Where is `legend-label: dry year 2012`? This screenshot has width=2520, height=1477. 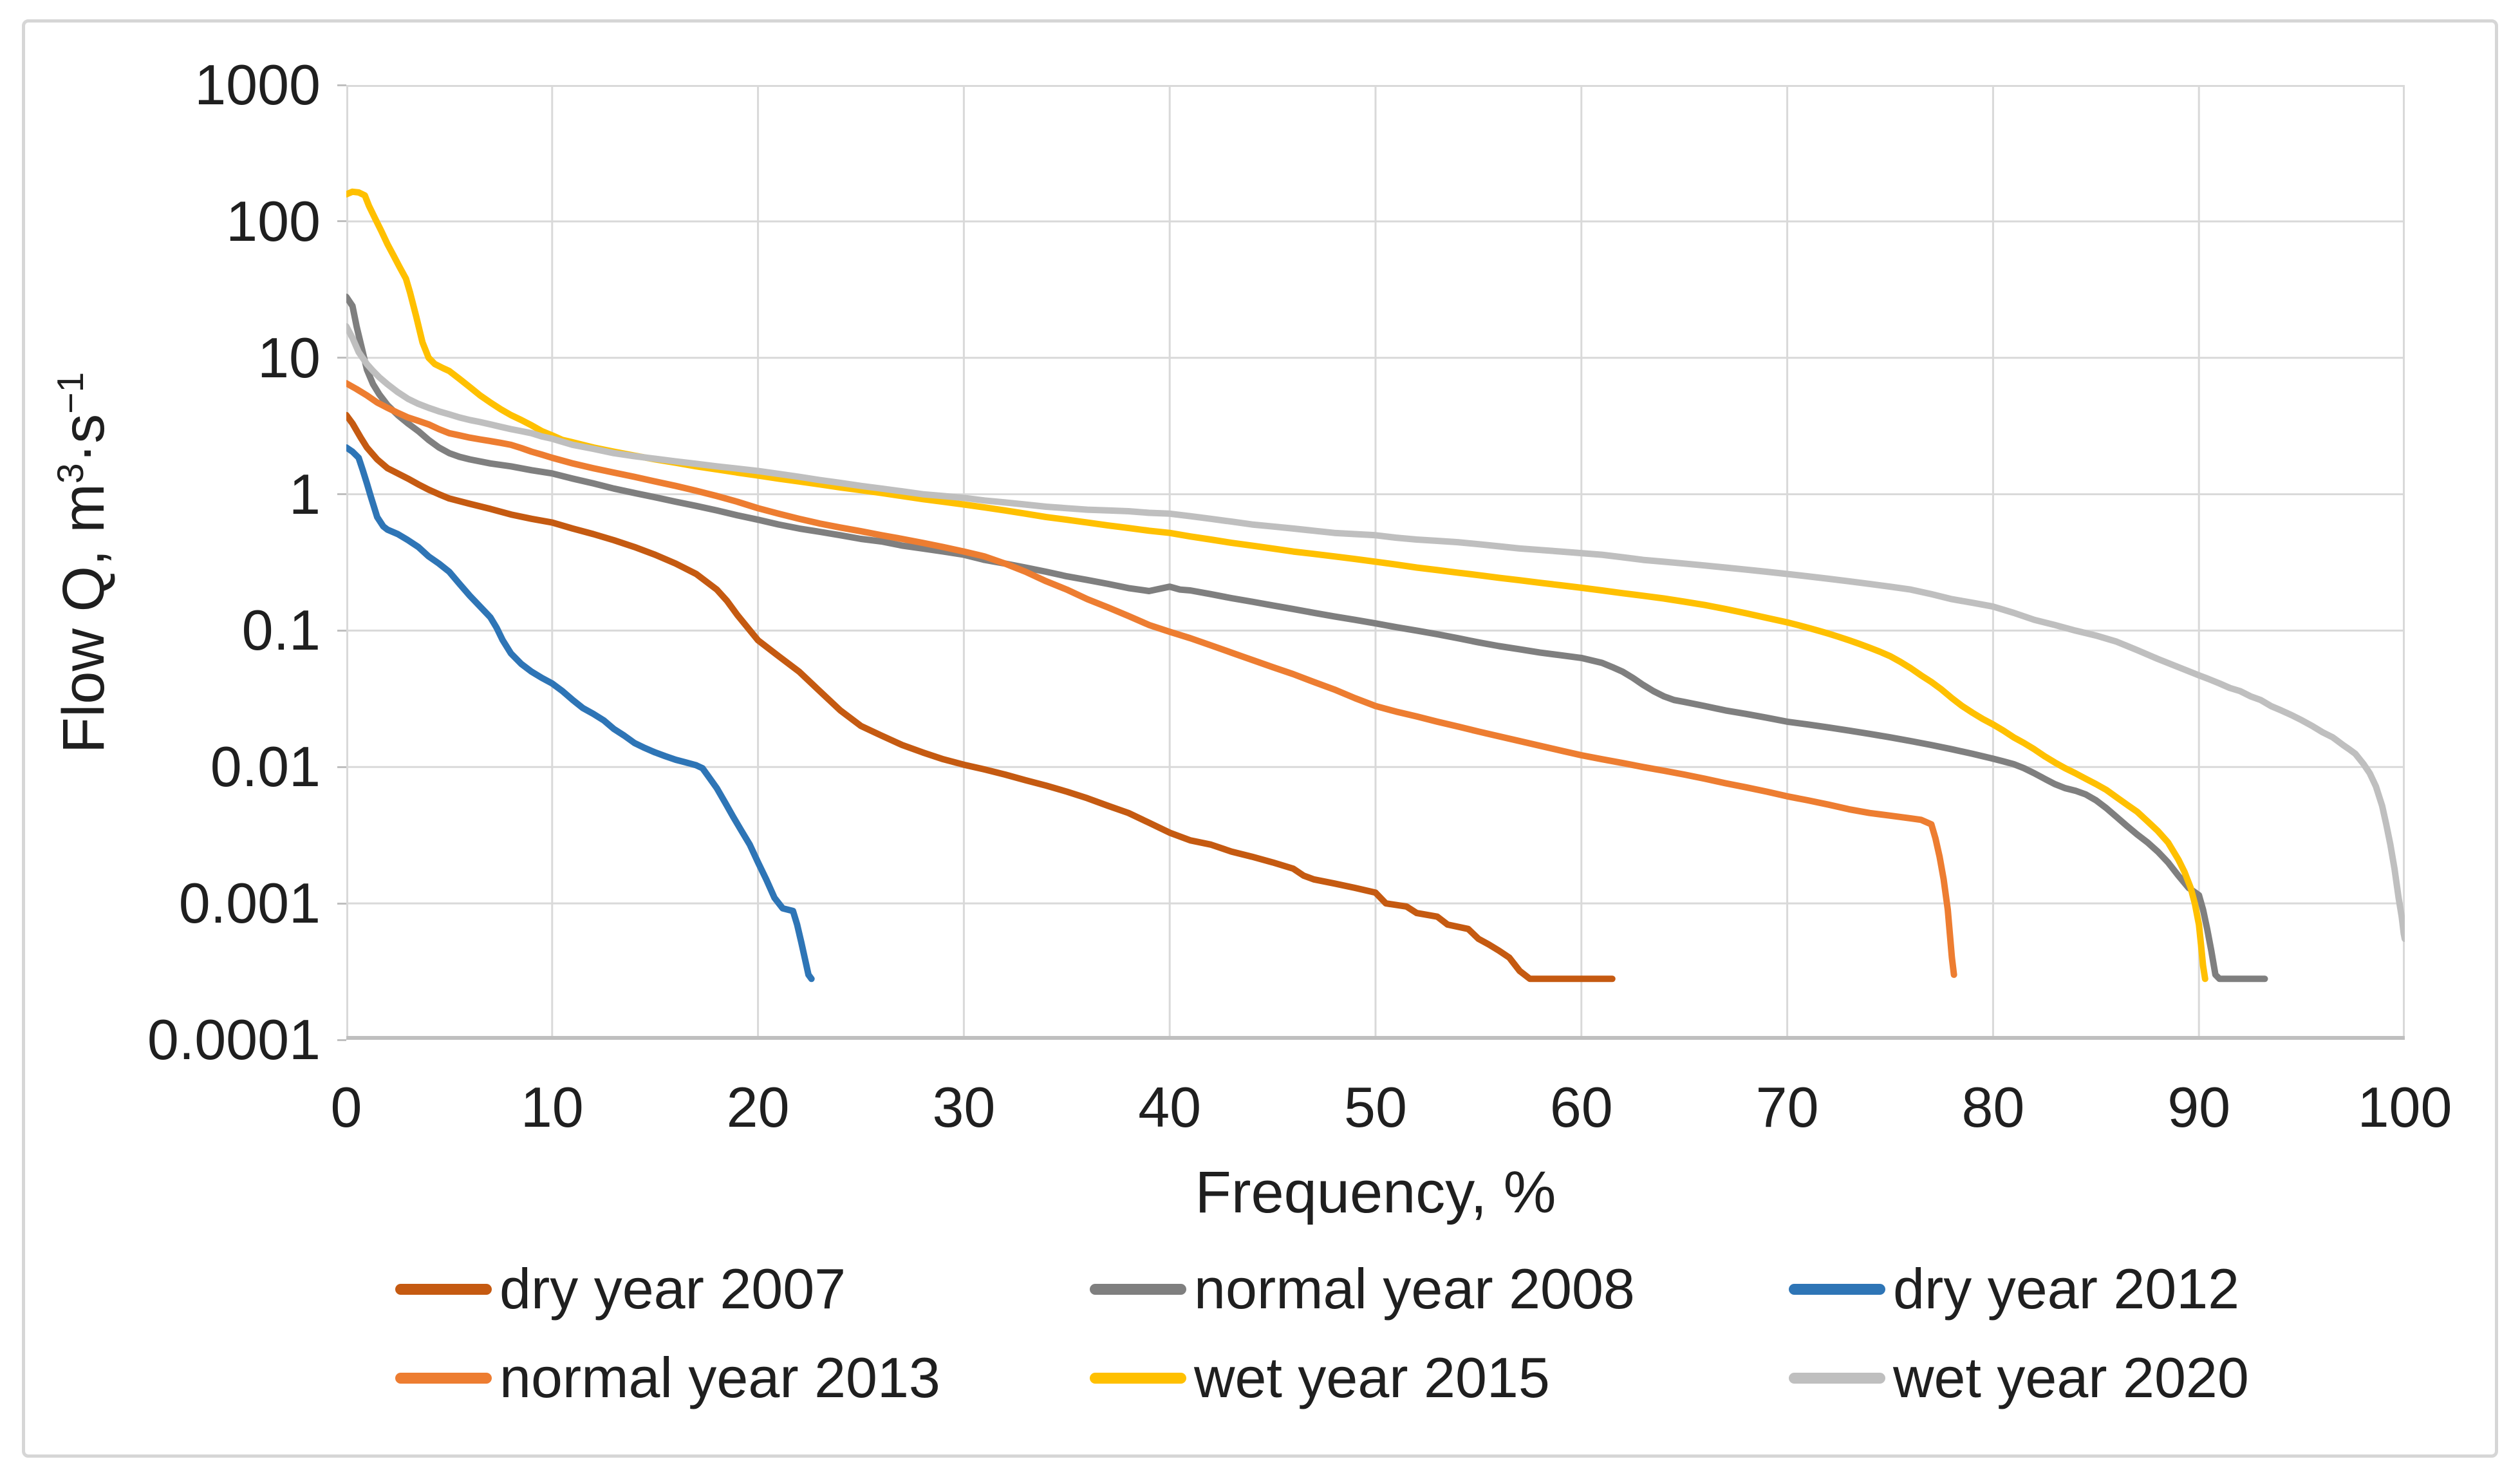 legend-label: dry year 2012 is located at coordinates (2066, 1289).